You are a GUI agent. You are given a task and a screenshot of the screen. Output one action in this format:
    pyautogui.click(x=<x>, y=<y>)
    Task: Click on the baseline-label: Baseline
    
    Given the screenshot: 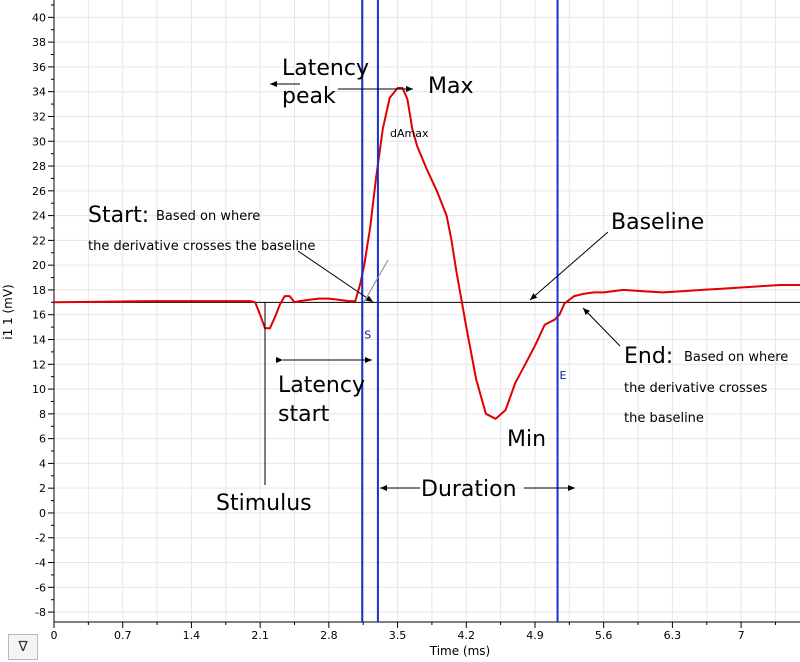 What is the action you would take?
    pyautogui.click(x=657, y=222)
    